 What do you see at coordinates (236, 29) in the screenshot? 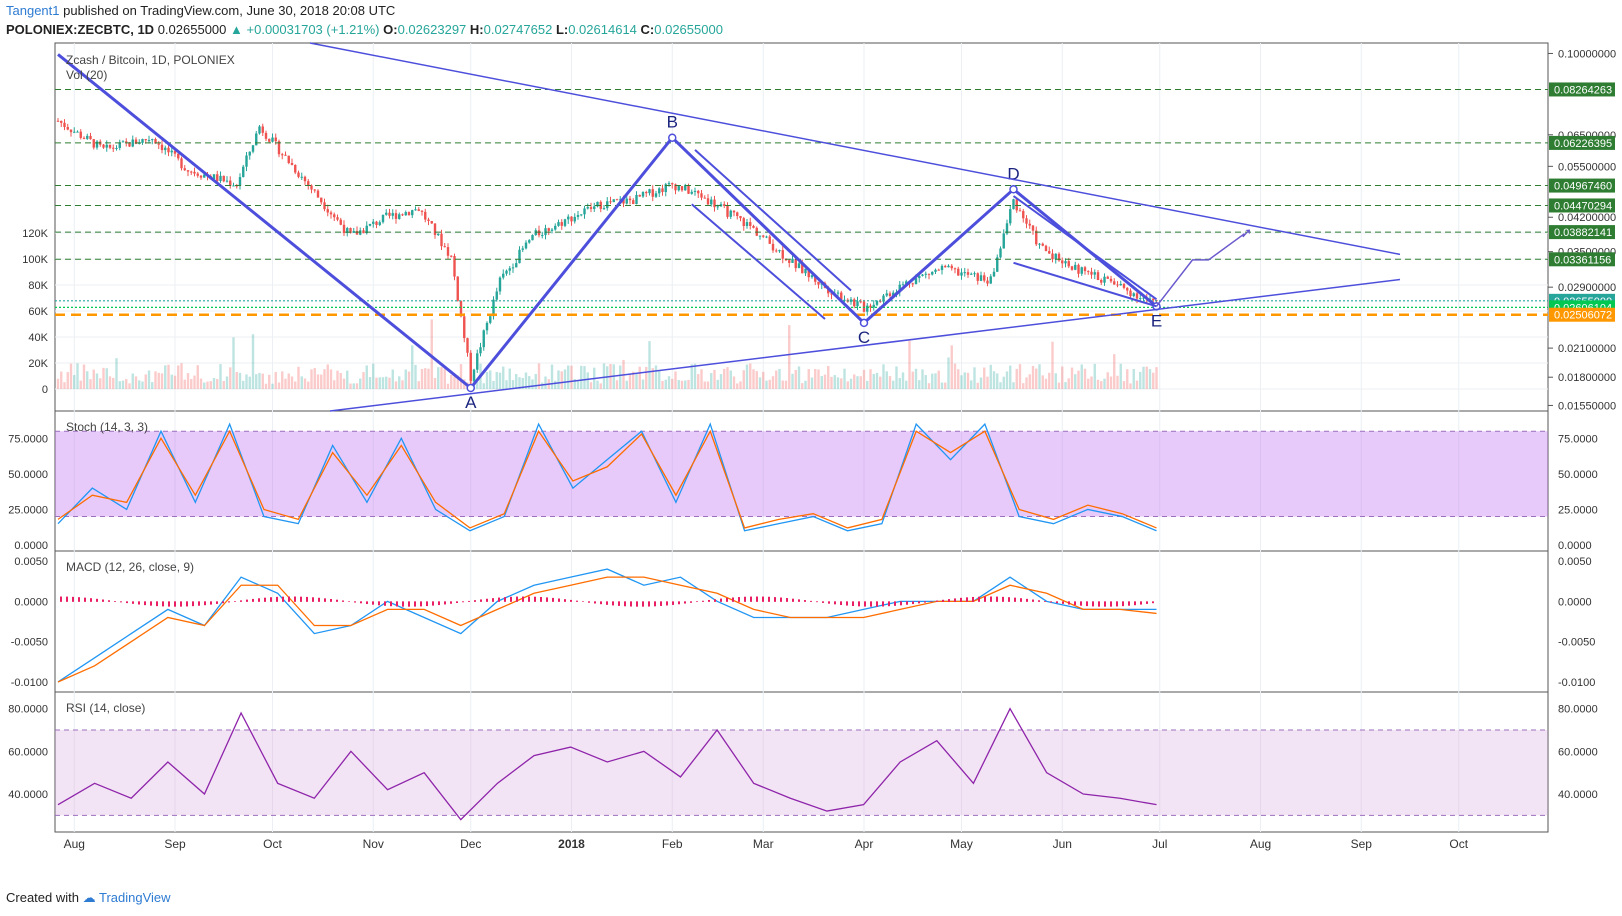
I see `change-up-icon: ▲` at bounding box center [236, 29].